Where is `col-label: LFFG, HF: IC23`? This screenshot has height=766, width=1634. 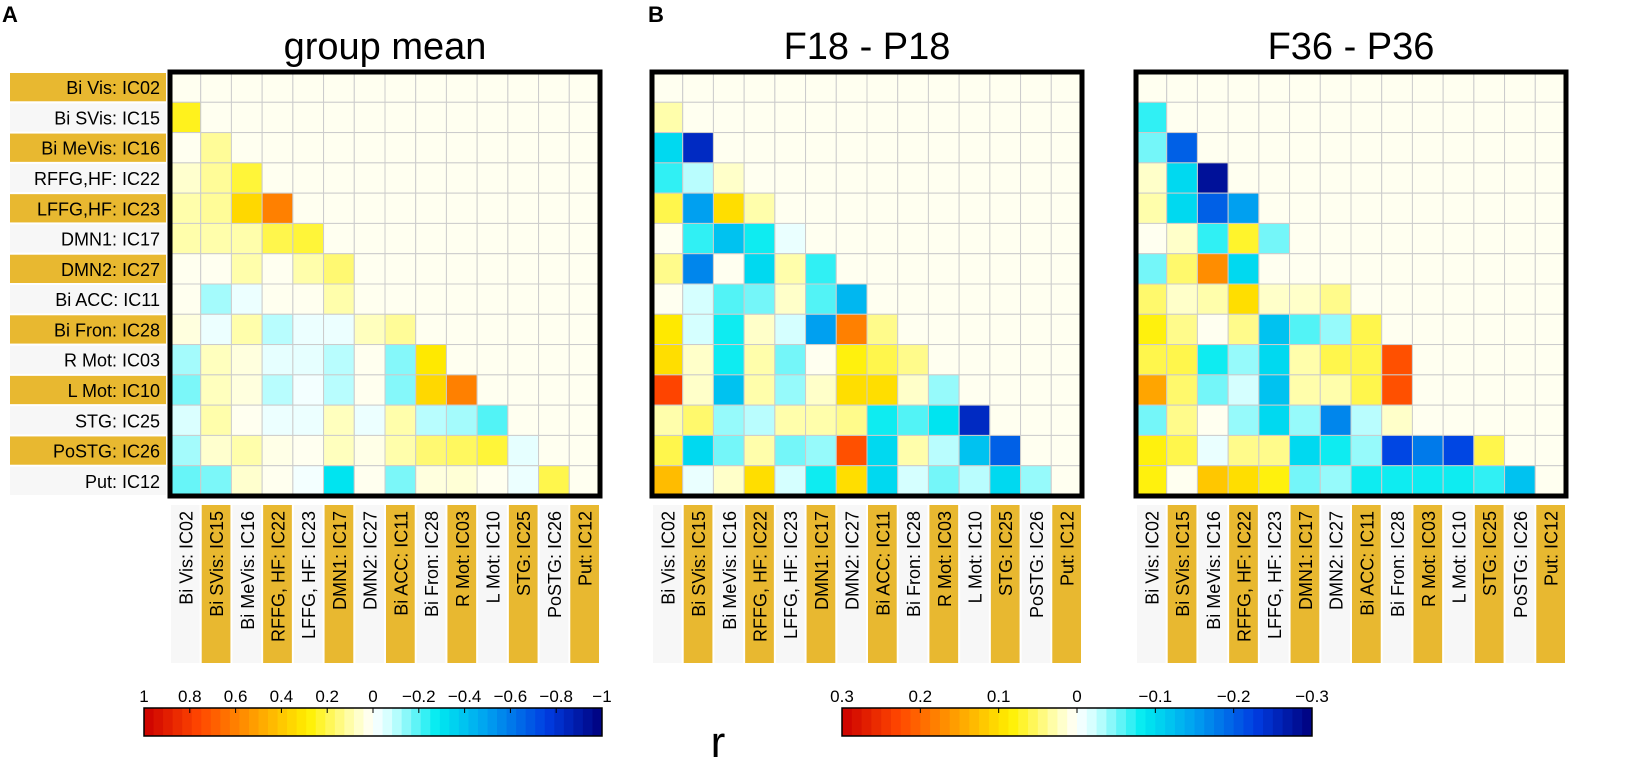
col-label: LFFG, HF: IC23 is located at coordinates (309, 575).